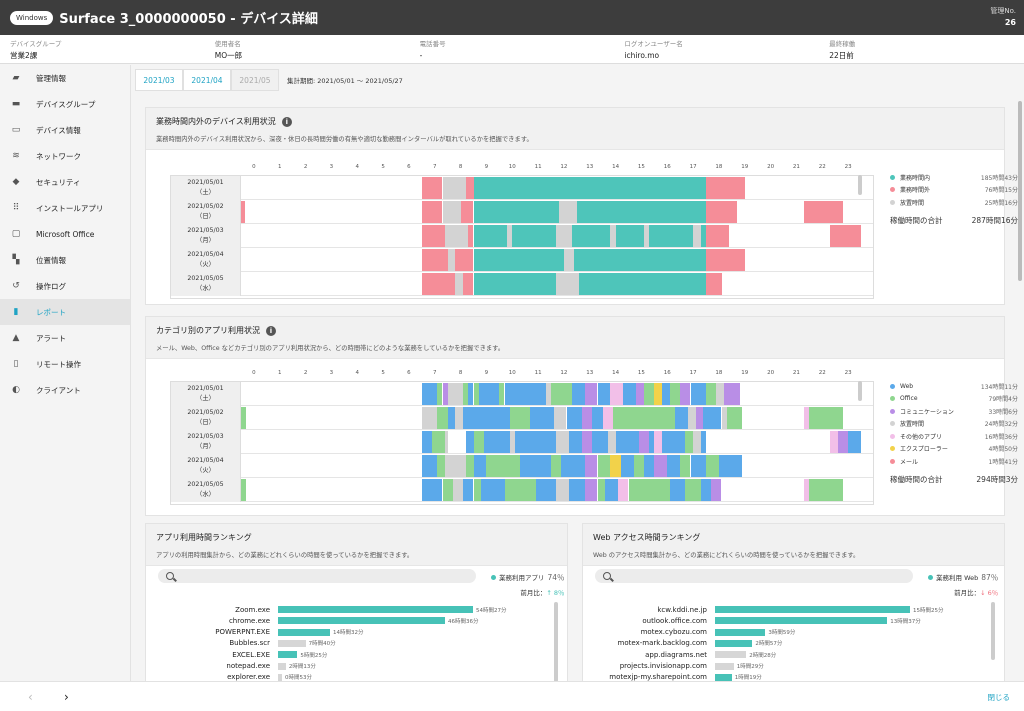  What do you see at coordinates (65, 182) in the screenshot?
I see `sidebar-item: ◆ セキュリティ` at bounding box center [65, 182].